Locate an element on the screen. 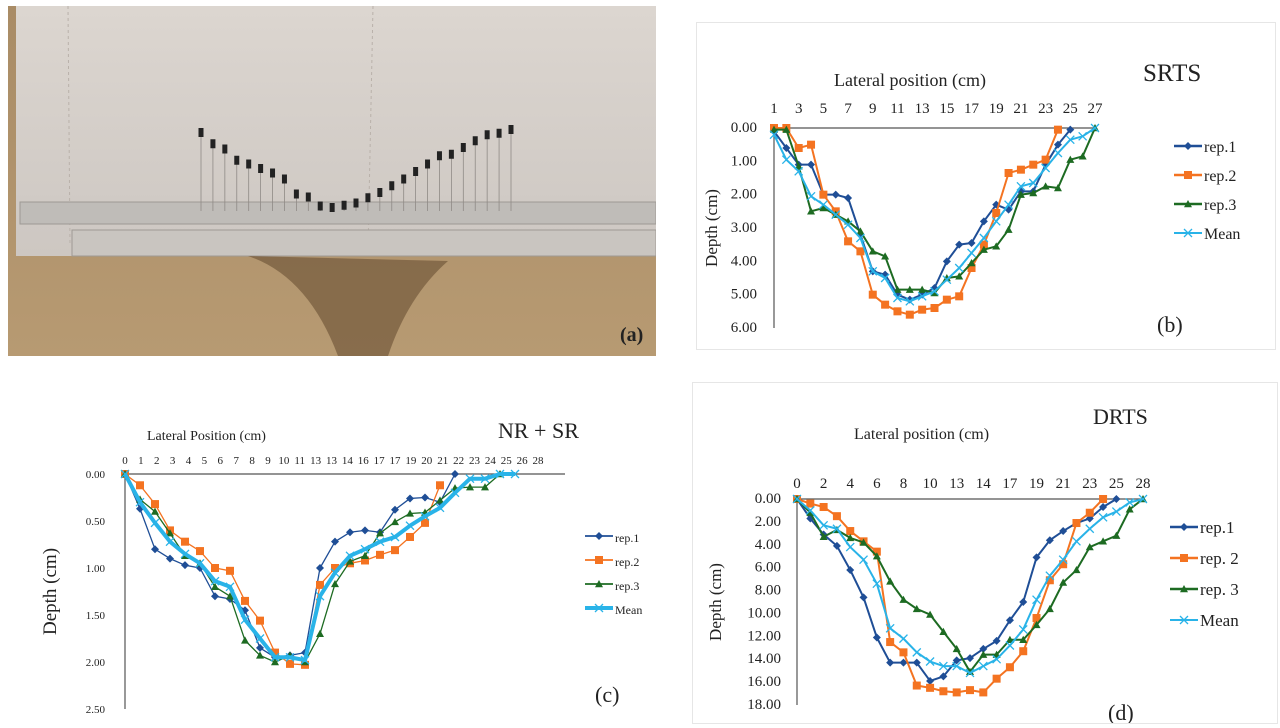  series-rep2 is located at coordinates (282, 569).